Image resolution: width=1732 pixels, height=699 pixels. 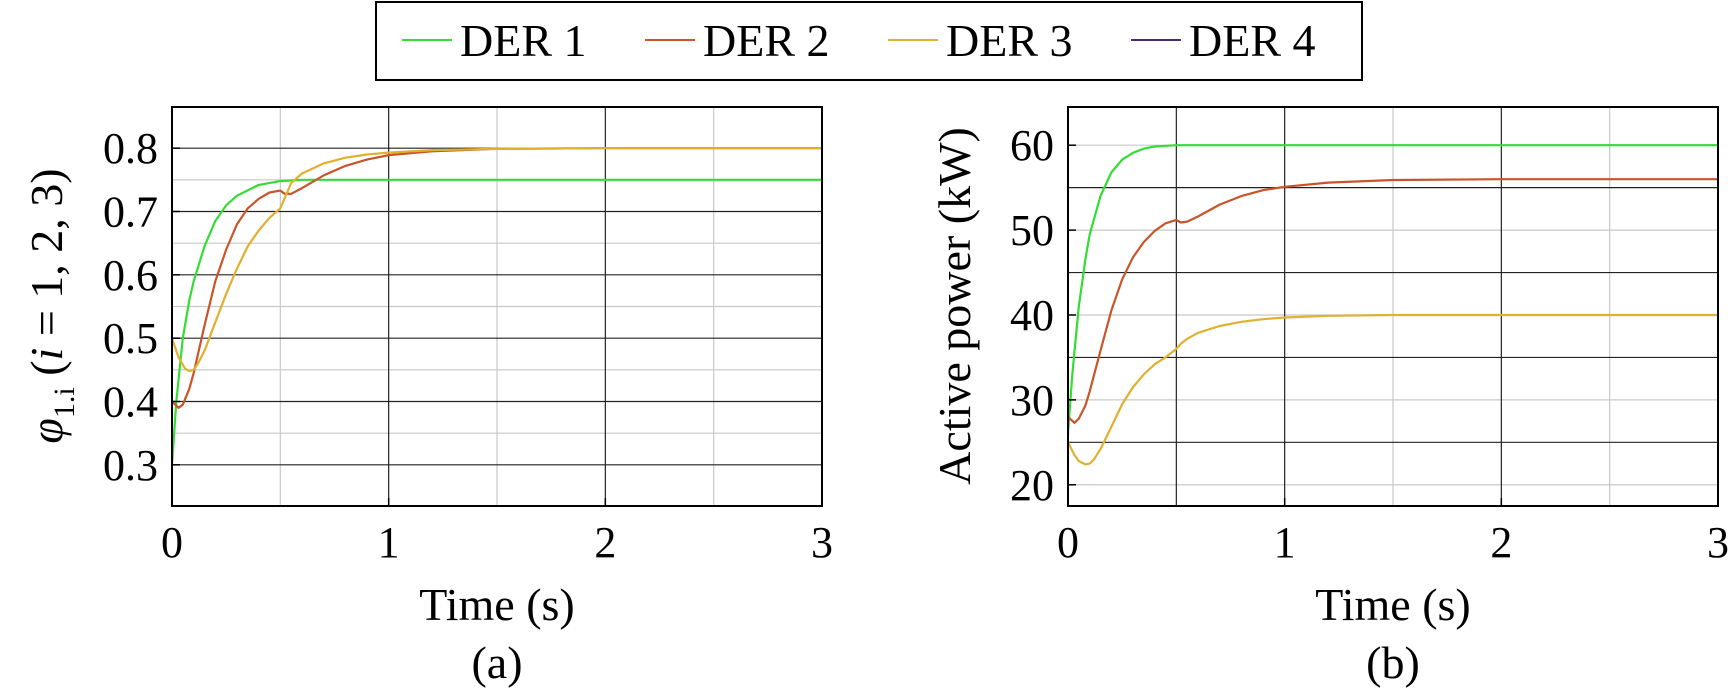 I want to click on y-tick-label-panel-a: 0.5, so click(x=130, y=338).